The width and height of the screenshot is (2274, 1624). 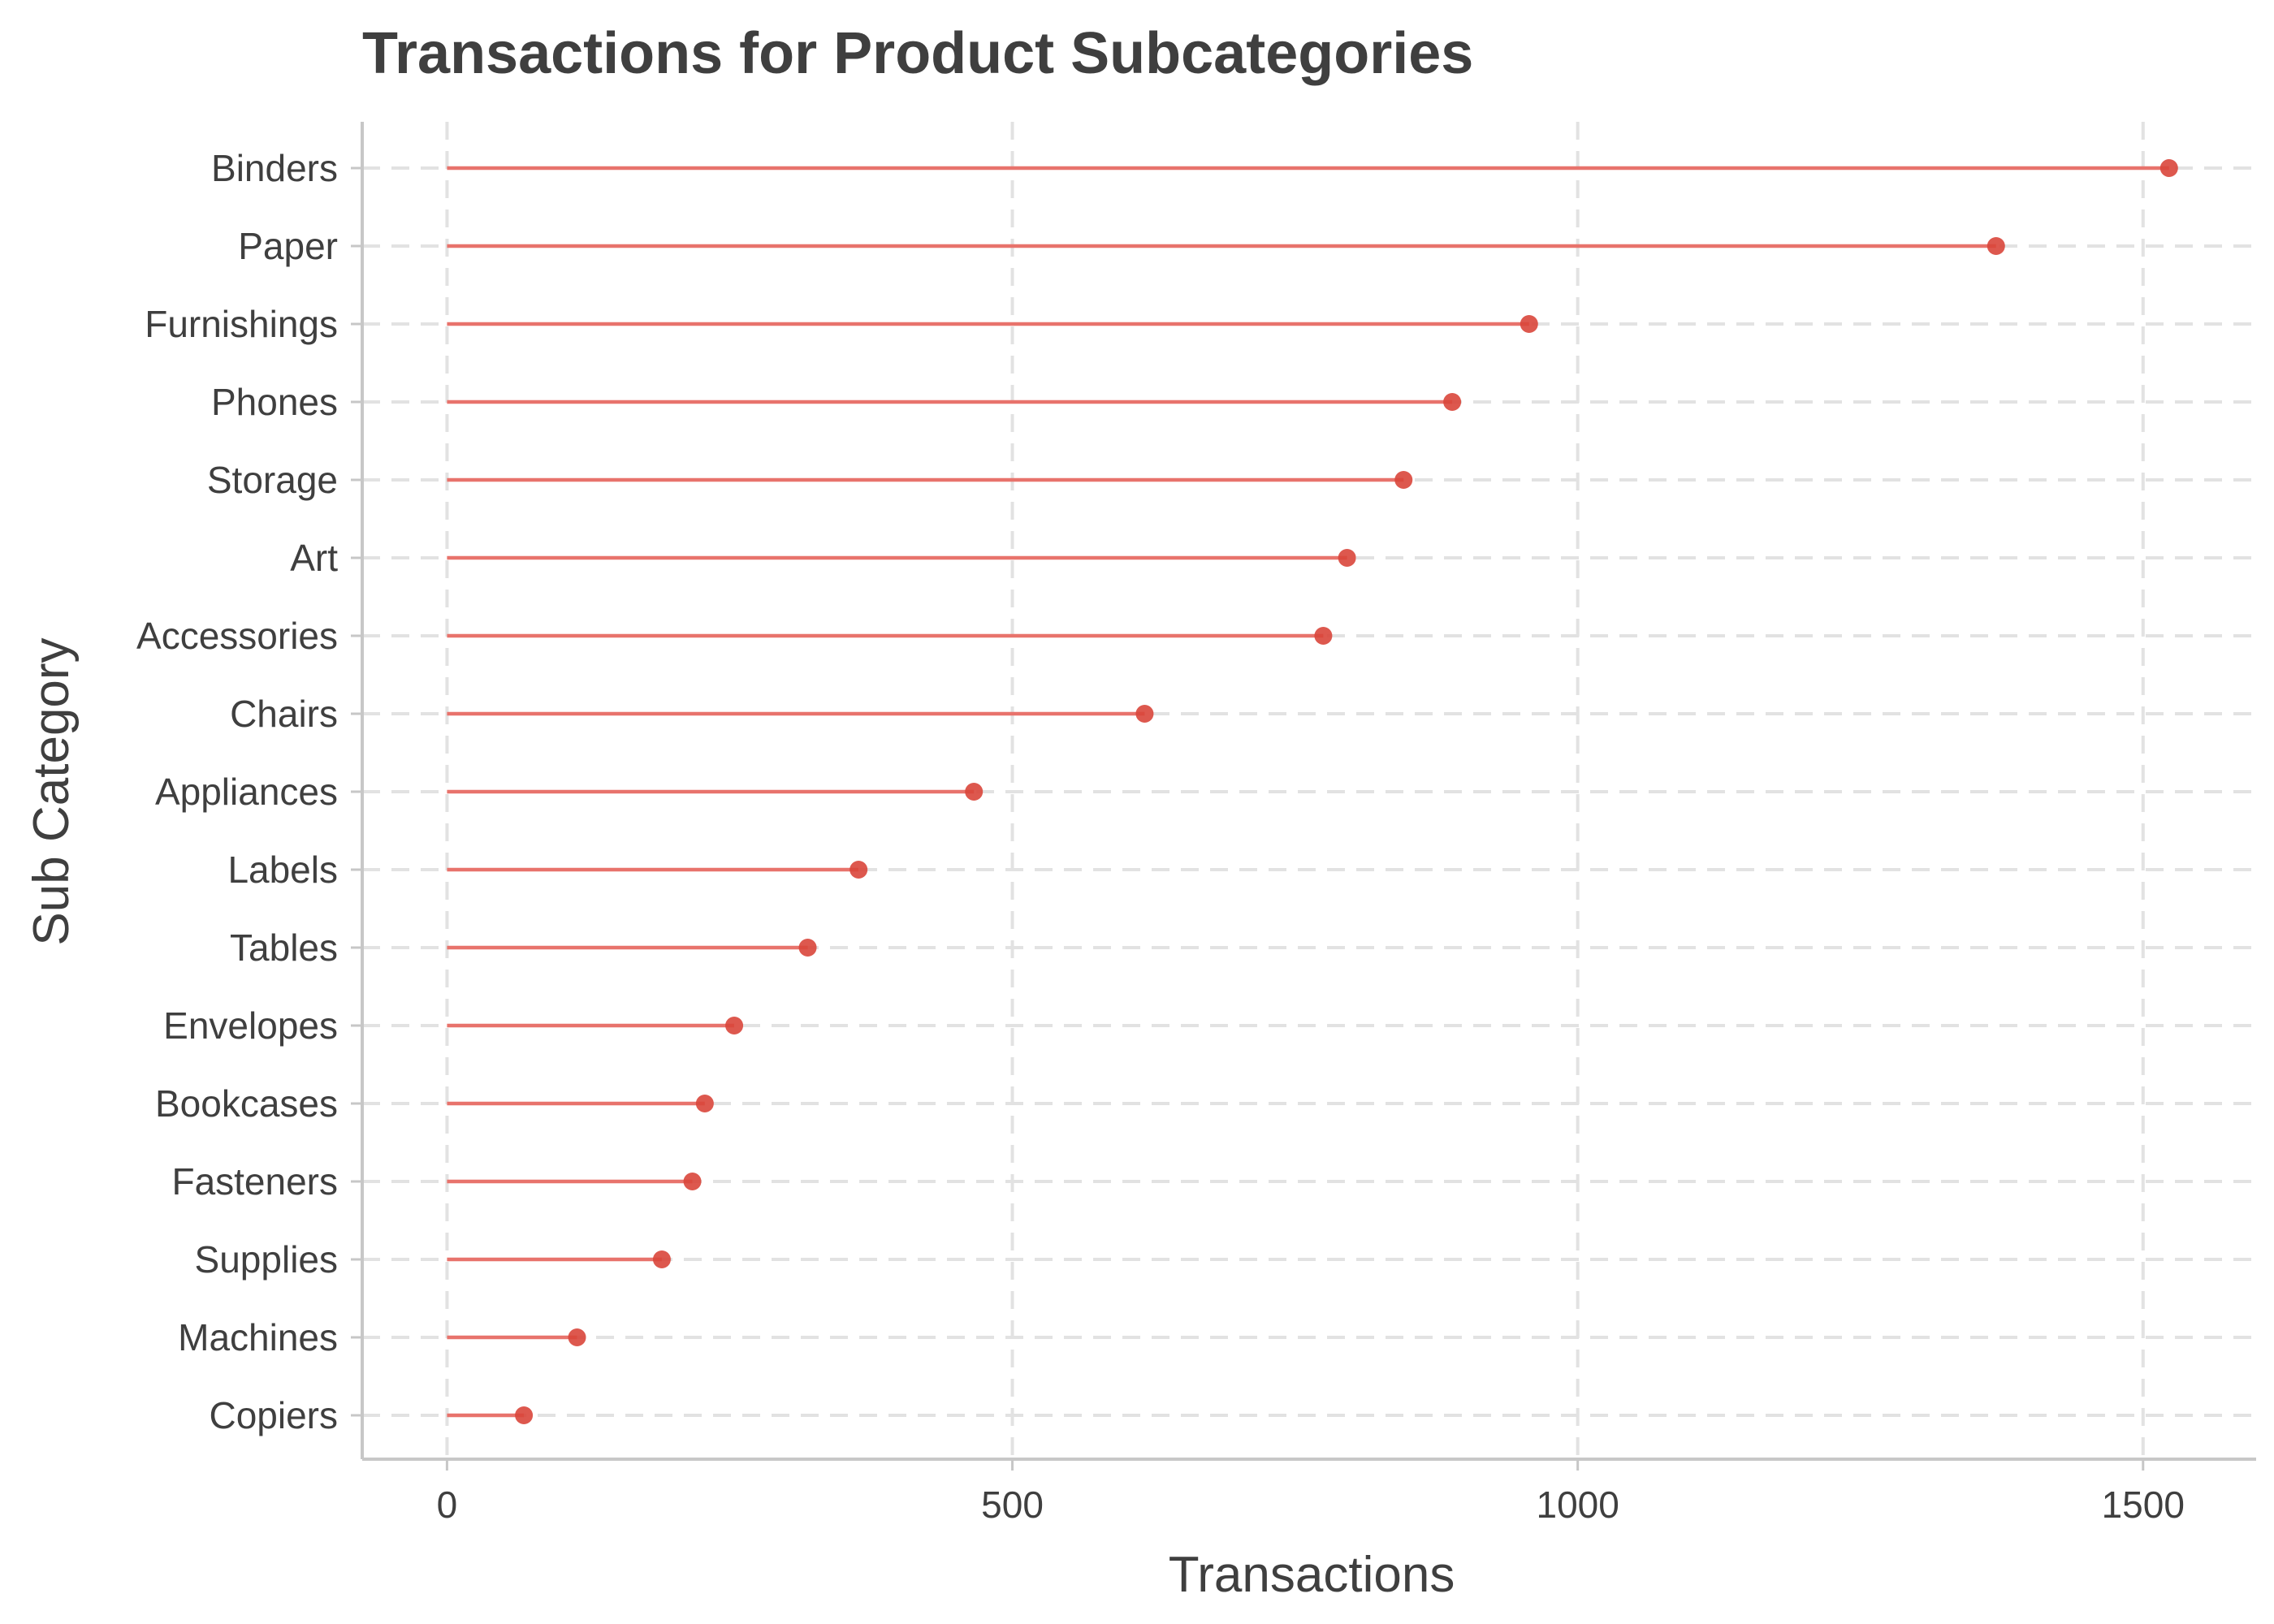 What do you see at coordinates (274, 402) in the screenshot?
I see `y-tick-label-phones: Phones` at bounding box center [274, 402].